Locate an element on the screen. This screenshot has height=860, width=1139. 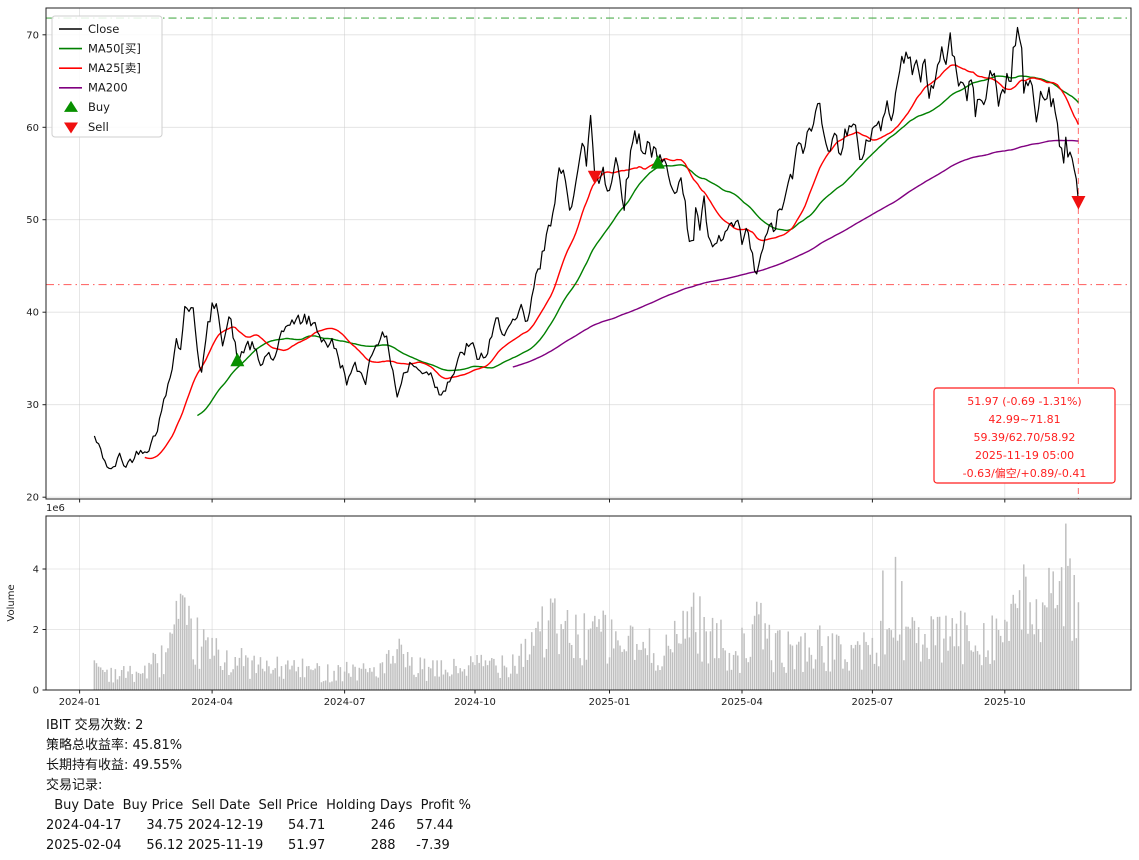
price-tick-label: 40 is located at coordinates (32, 313).